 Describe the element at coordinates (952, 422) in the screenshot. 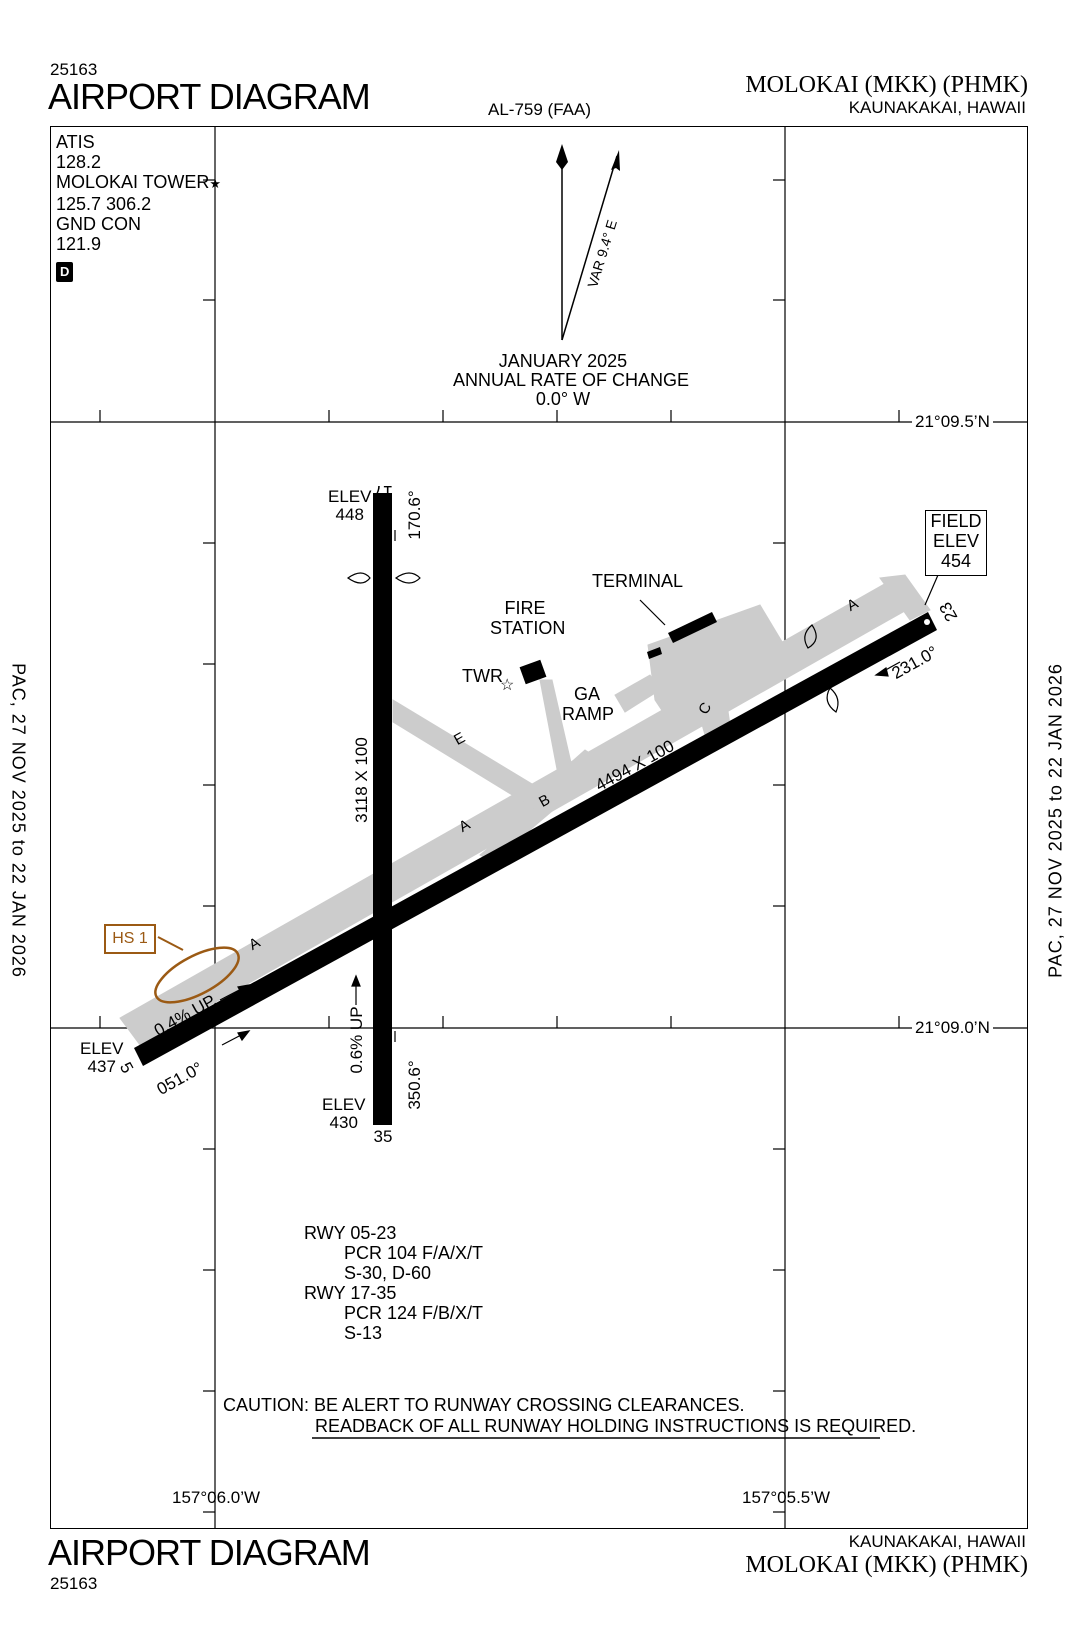

I see `latitude-top: 21°09.5’N` at that location.